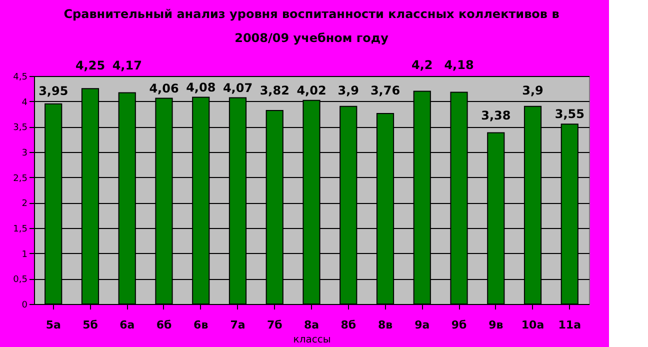 The width and height of the screenshot is (648, 347). What do you see at coordinates (20, 77) in the screenshot?
I see `y-tick-label: 4,5` at bounding box center [20, 77].